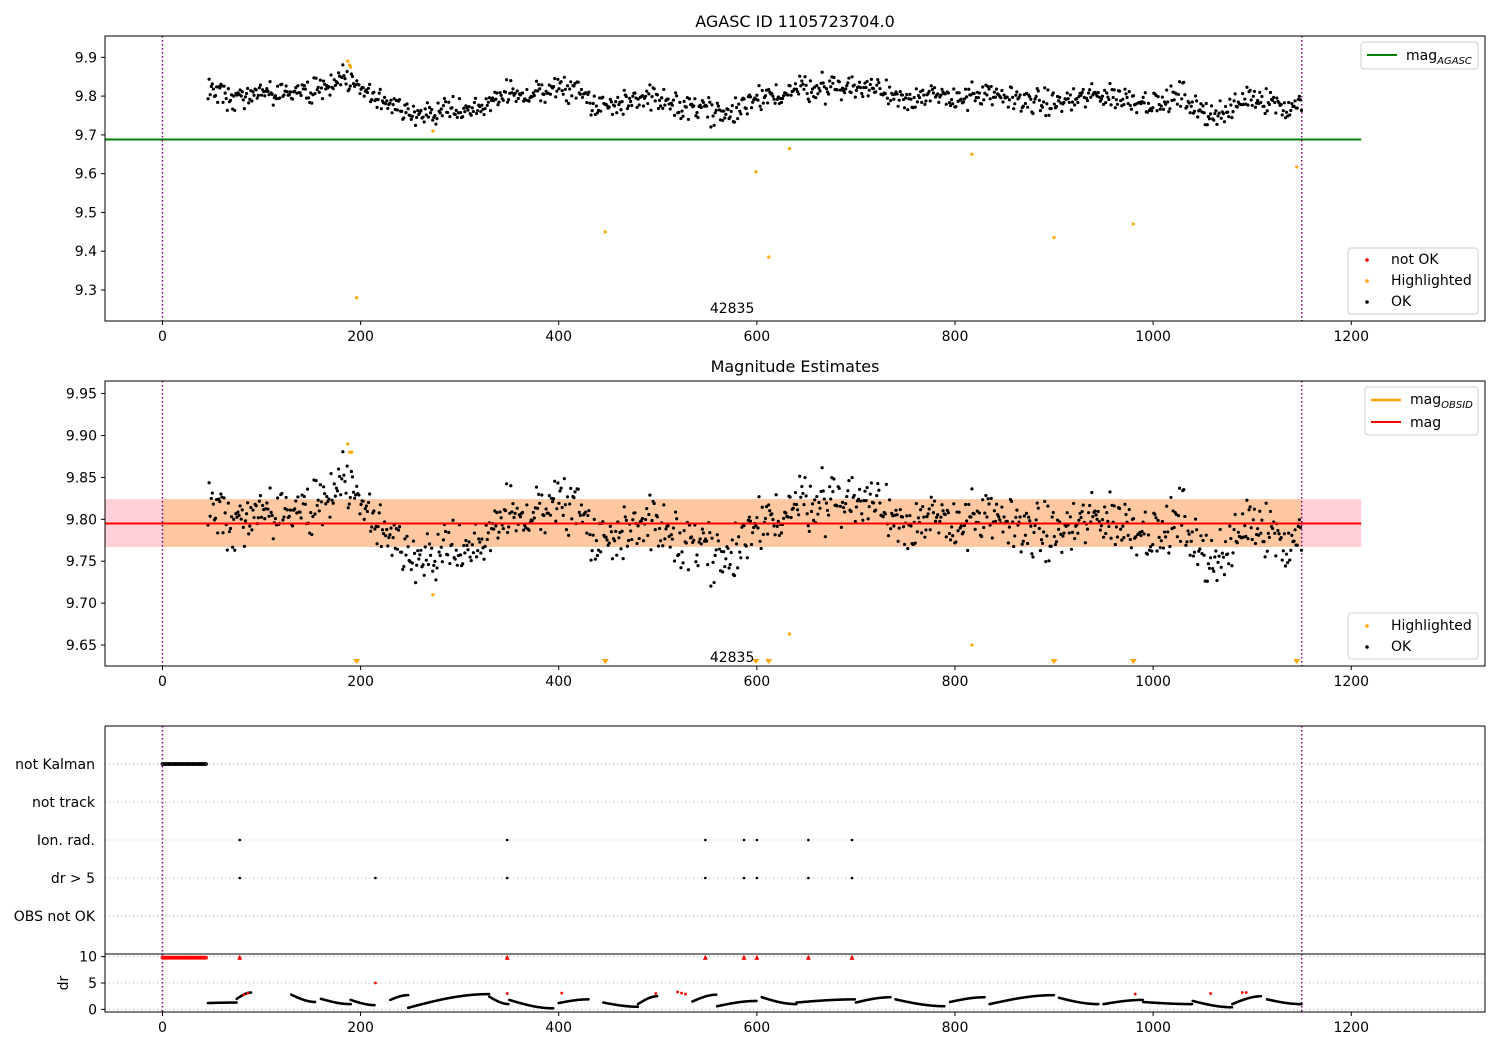 The image size is (1500, 1050). I want to click on panel-magnitude-xtick-label: 1200, so click(1351, 682).